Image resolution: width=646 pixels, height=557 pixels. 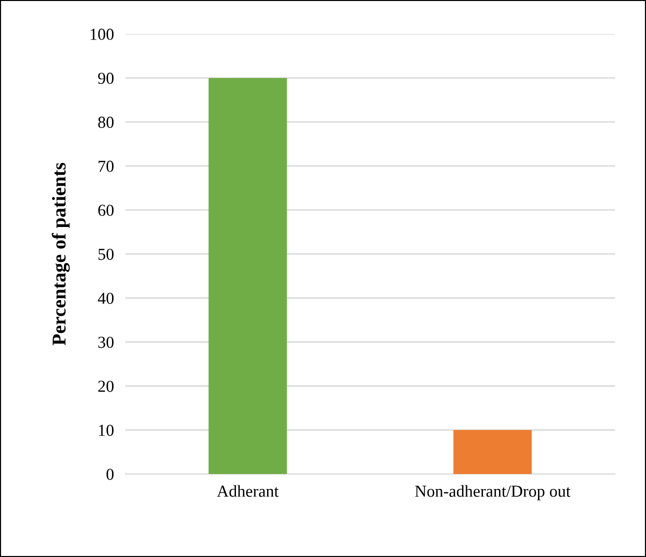 What do you see at coordinates (110, 474) in the screenshot?
I see `y-tick-label: 0` at bounding box center [110, 474].